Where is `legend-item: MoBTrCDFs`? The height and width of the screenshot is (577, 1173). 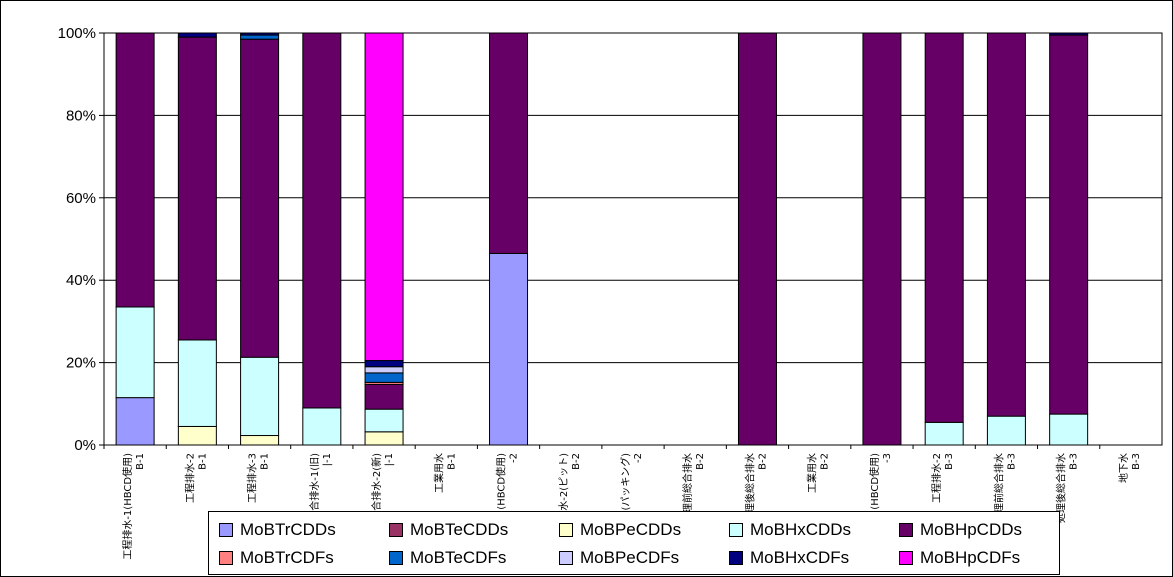 legend-item: MoBTrCDFs is located at coordinates (294, 558).